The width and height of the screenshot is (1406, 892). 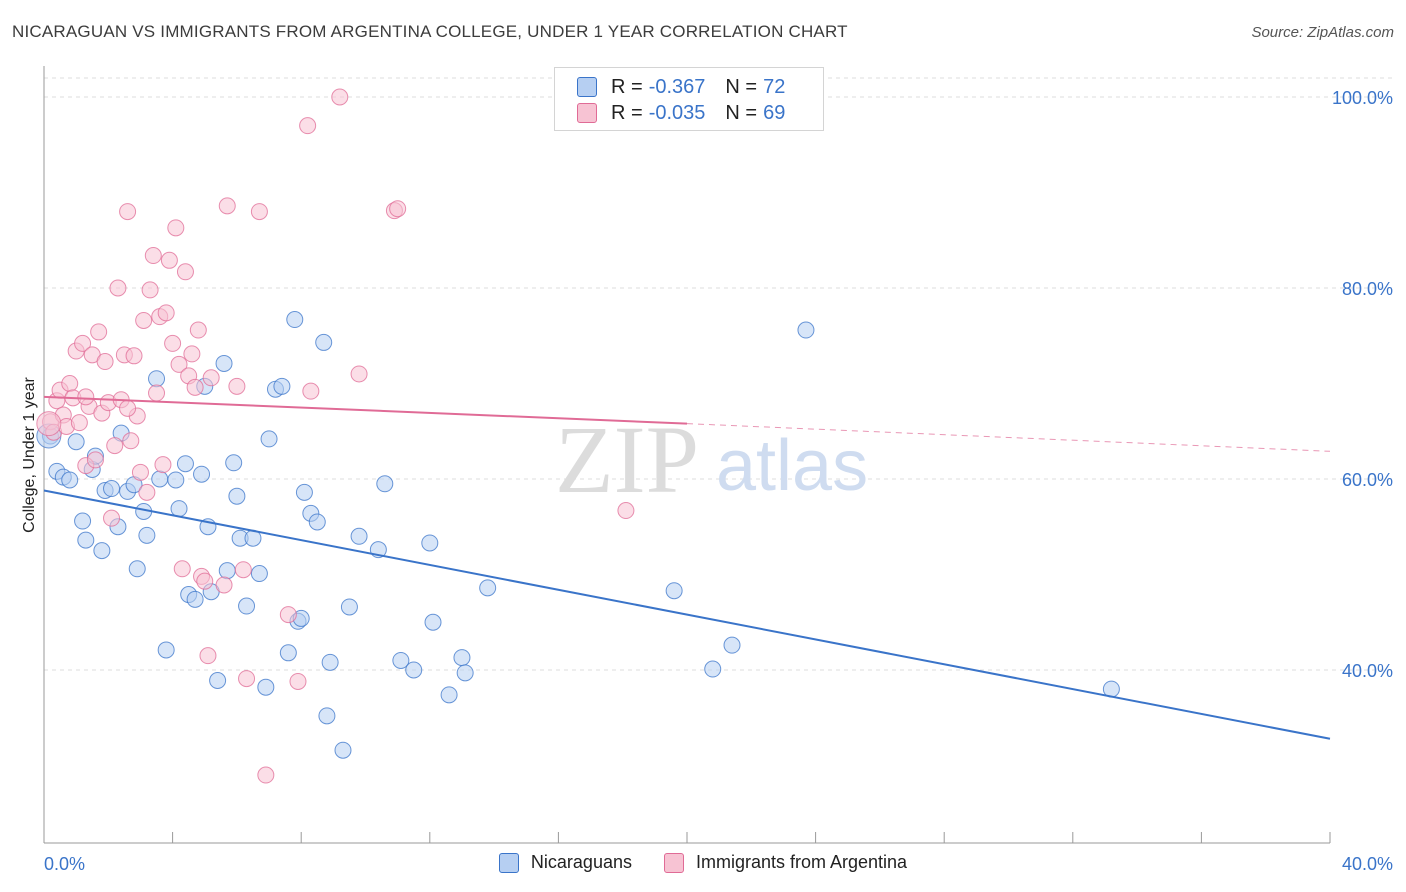 What do you see at coordinates (1367, 480) in the screenshot?
I see `y-tick-label: 60.0%` at bounding box center [1367, 480].